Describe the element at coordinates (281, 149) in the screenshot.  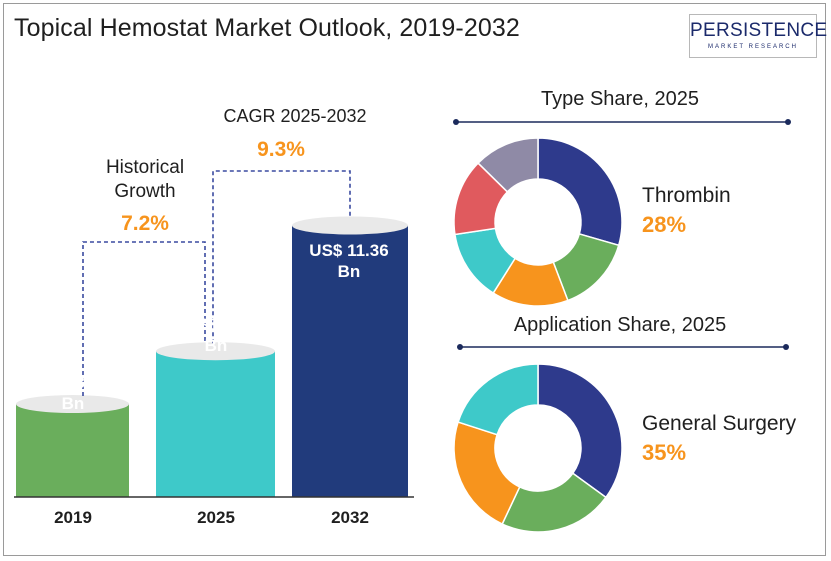
I see `cagr-value: 9.3%` at that location.